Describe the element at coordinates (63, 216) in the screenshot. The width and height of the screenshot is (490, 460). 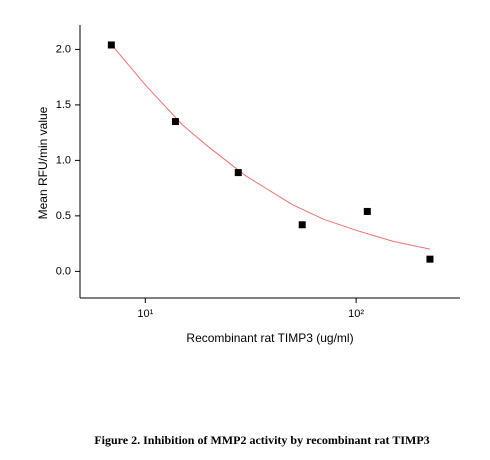
I see `y-tick-label: 0.5` at that location.